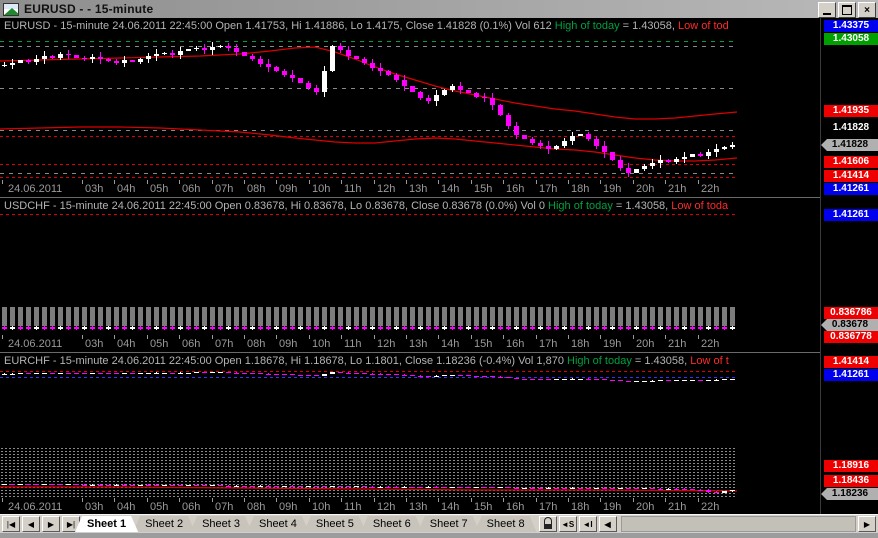  I want to click on prev-sheet-button: ◀, so click(31, 524).